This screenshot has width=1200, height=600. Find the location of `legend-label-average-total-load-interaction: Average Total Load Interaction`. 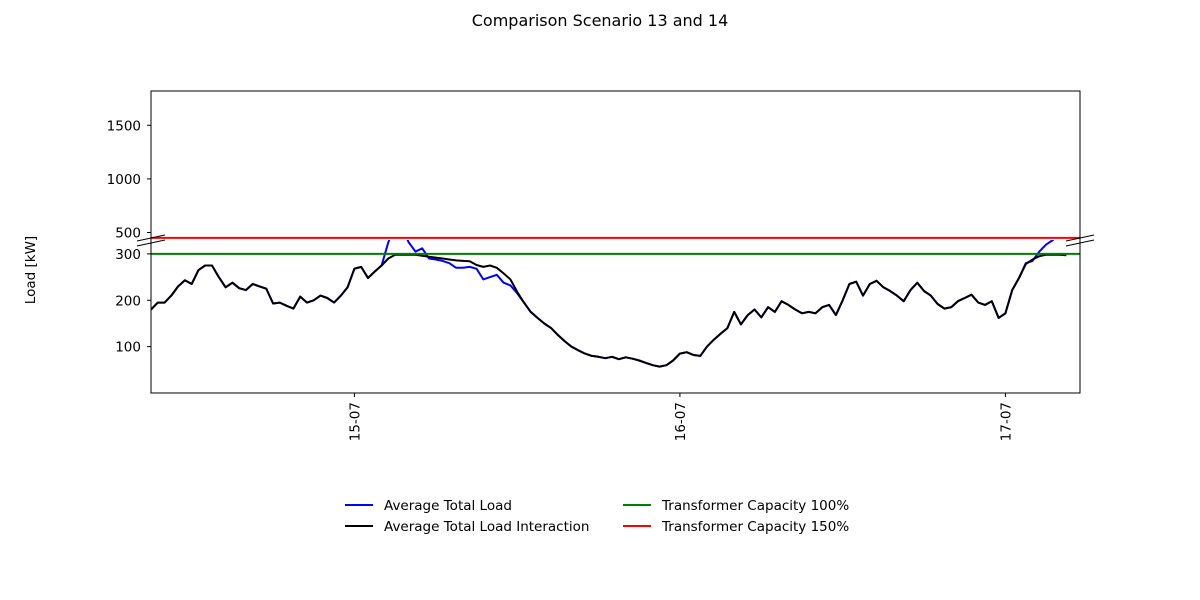

legend-label-average-total-load-interaction: Average Total Load Interaction is located at coordinates (486, 527).